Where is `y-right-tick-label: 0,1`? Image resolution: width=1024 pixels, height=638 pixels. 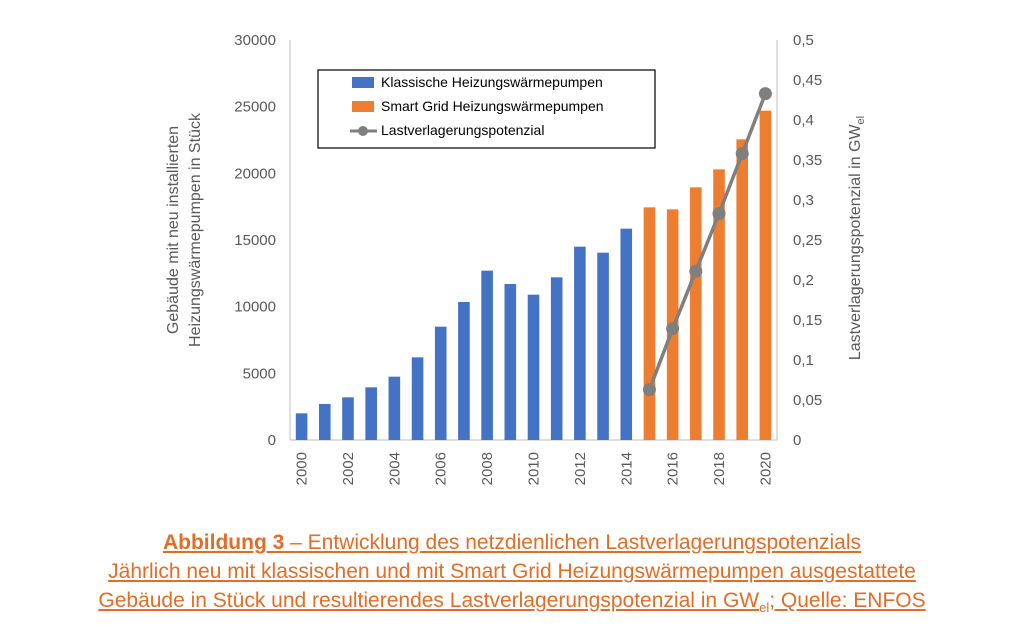 y-right-tick-label: 0,1 is located at coordinates (803, 360).